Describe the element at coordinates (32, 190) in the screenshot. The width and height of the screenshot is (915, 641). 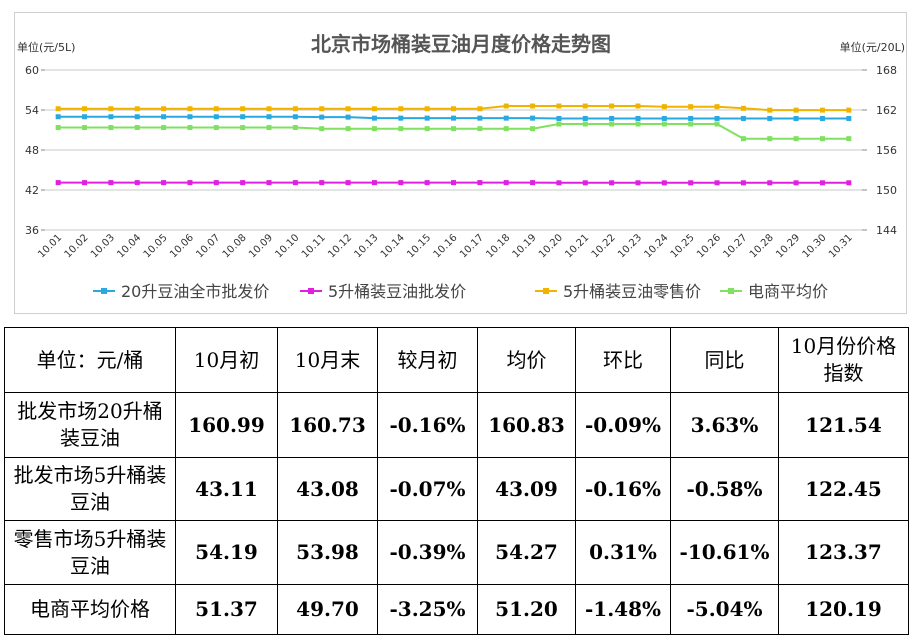
I see `left-tick-label: 42` at that location.